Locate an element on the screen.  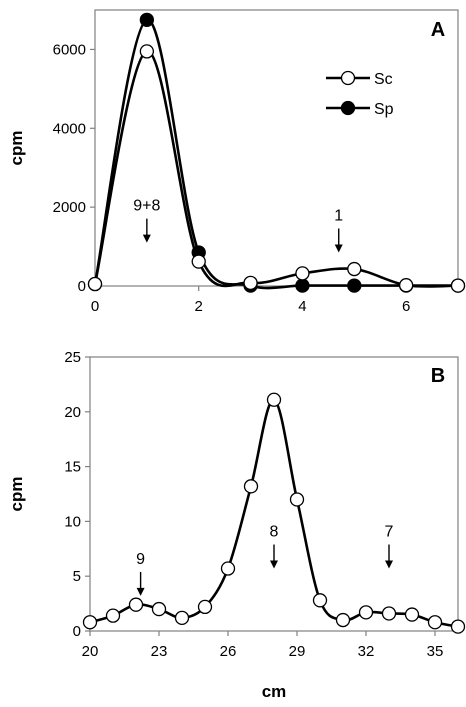
x-tick-label: 23 is located at coordinates (159, 651).